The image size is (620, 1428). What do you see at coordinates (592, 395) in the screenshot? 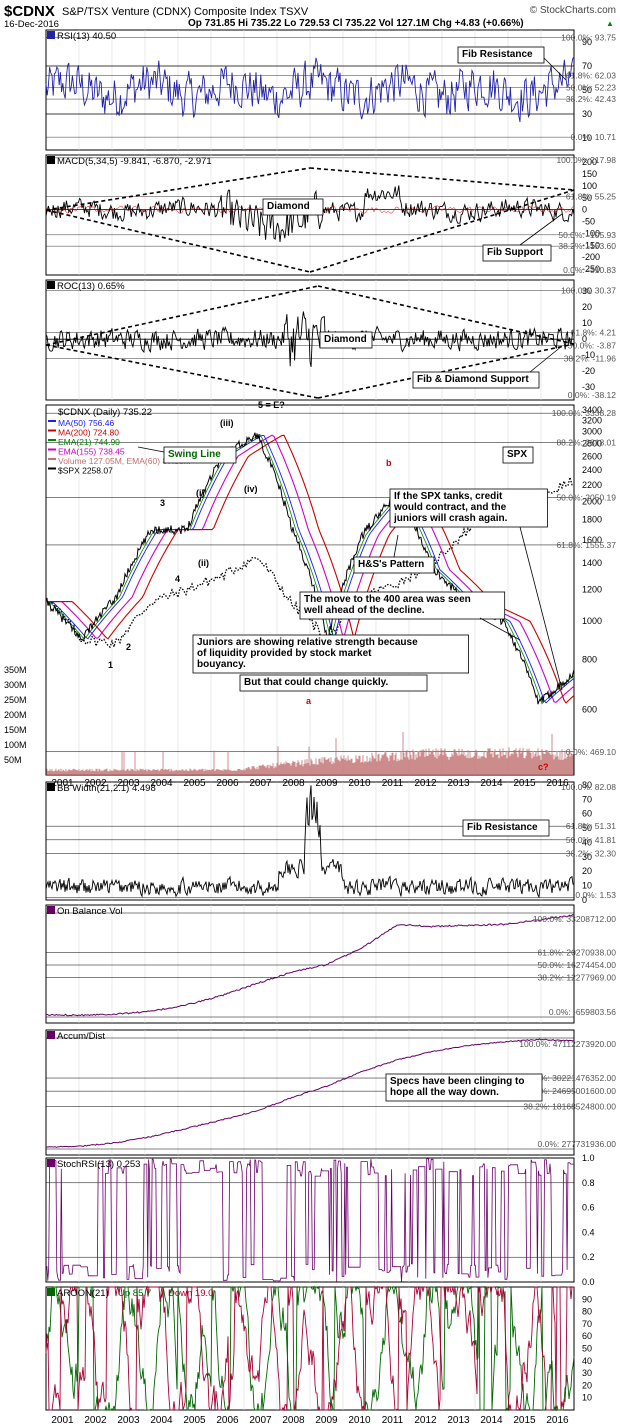
I see `fib-level-label: 0.0%: -38.12` at bounding box center [592, 395].